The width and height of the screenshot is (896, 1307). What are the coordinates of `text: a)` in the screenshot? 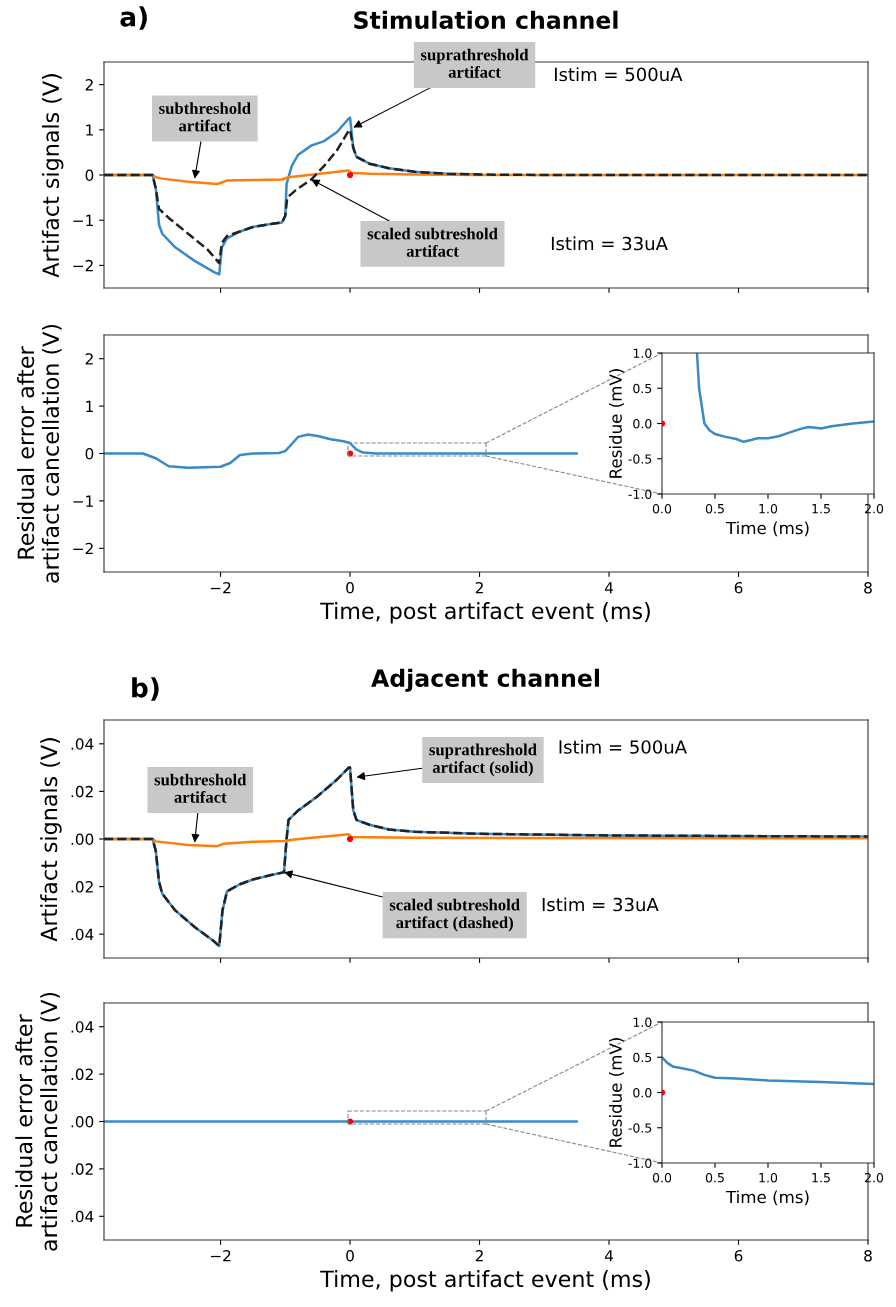 It's located at (133, 18).